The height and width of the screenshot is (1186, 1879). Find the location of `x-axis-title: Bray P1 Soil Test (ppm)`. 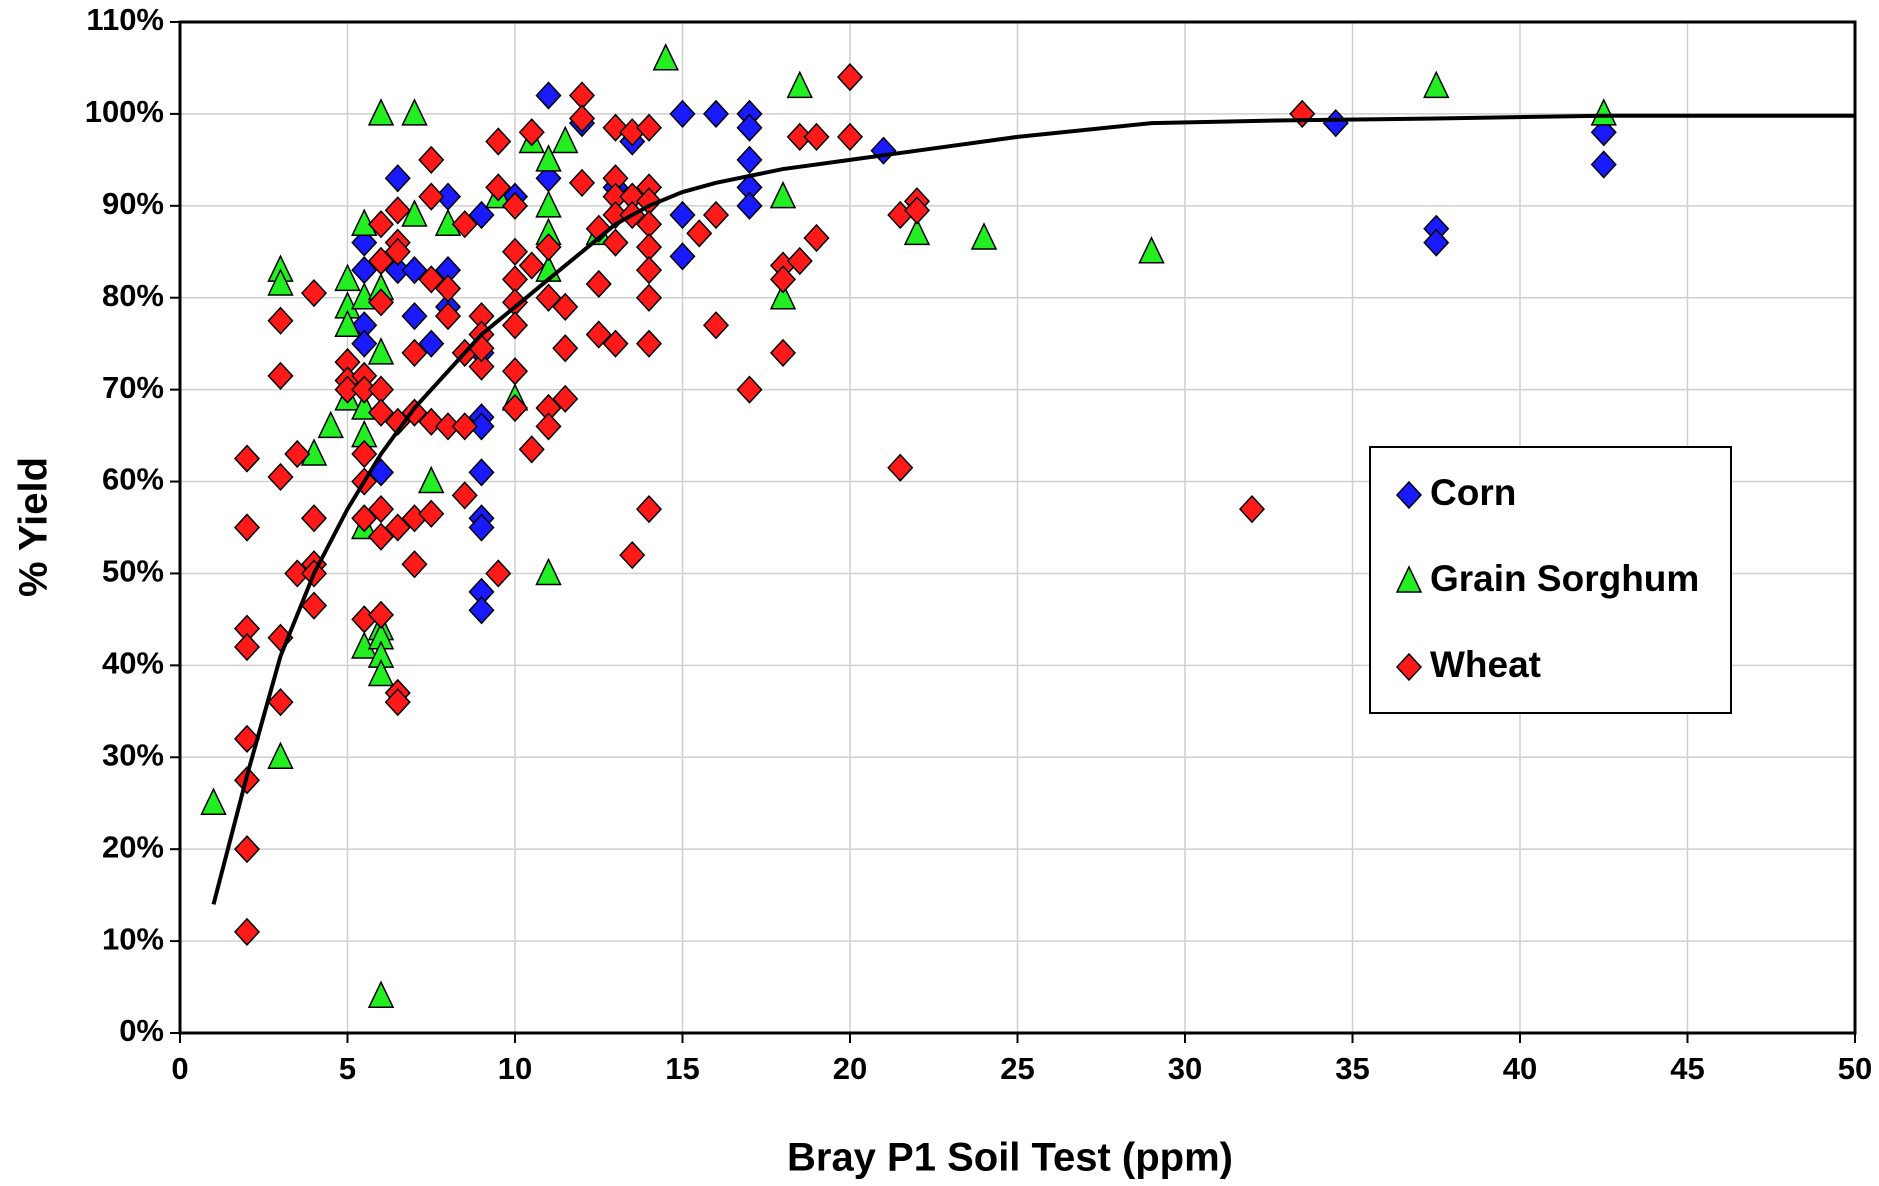

x-axis-title: Bray P1 Soil Test (ppm) is located at coordinates (1010, 1158).